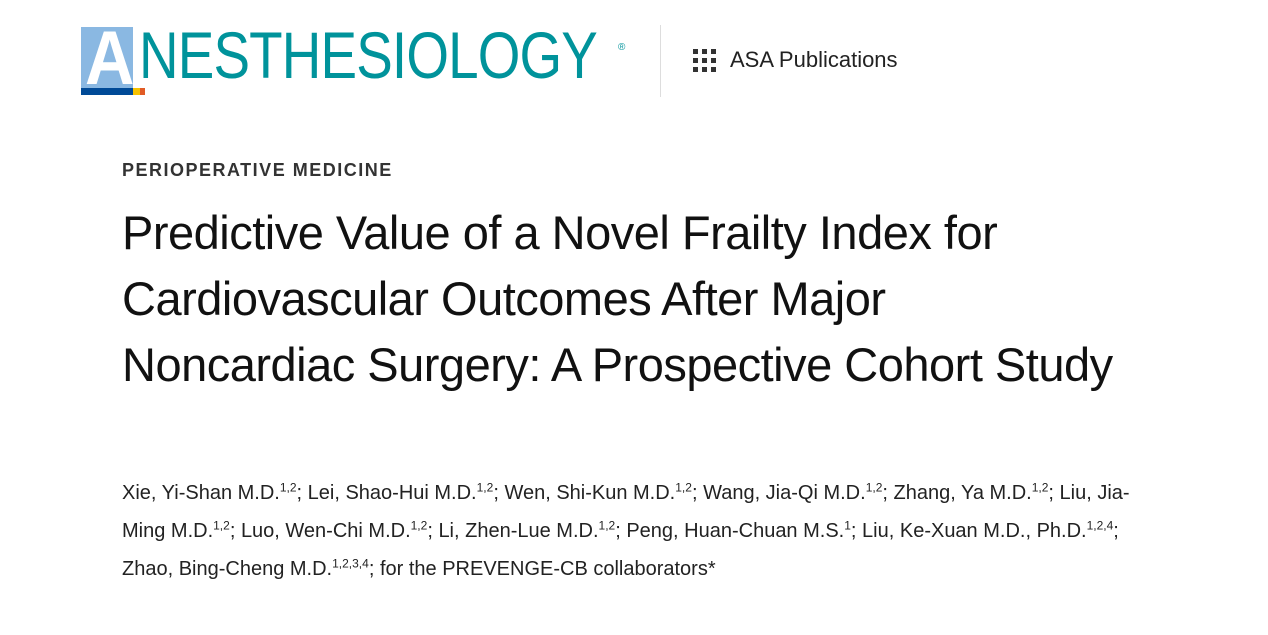  I want to click on asa-publications-label: ASA Publications, so click(814, 59).